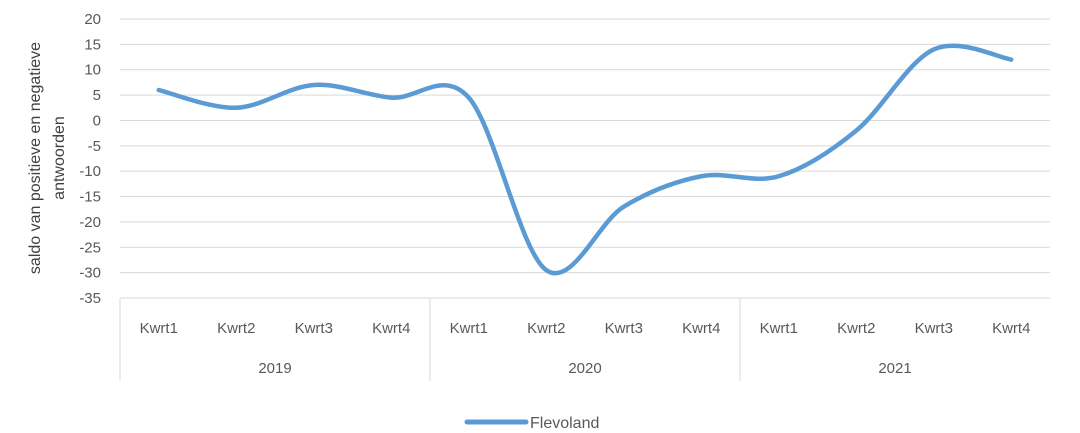 The image size is (1080, 433). What do you see at coordinates (59, 158) in the screenshot?
I see `y-axis-label-line2: antwoorden` at bounding box center [59, 158].